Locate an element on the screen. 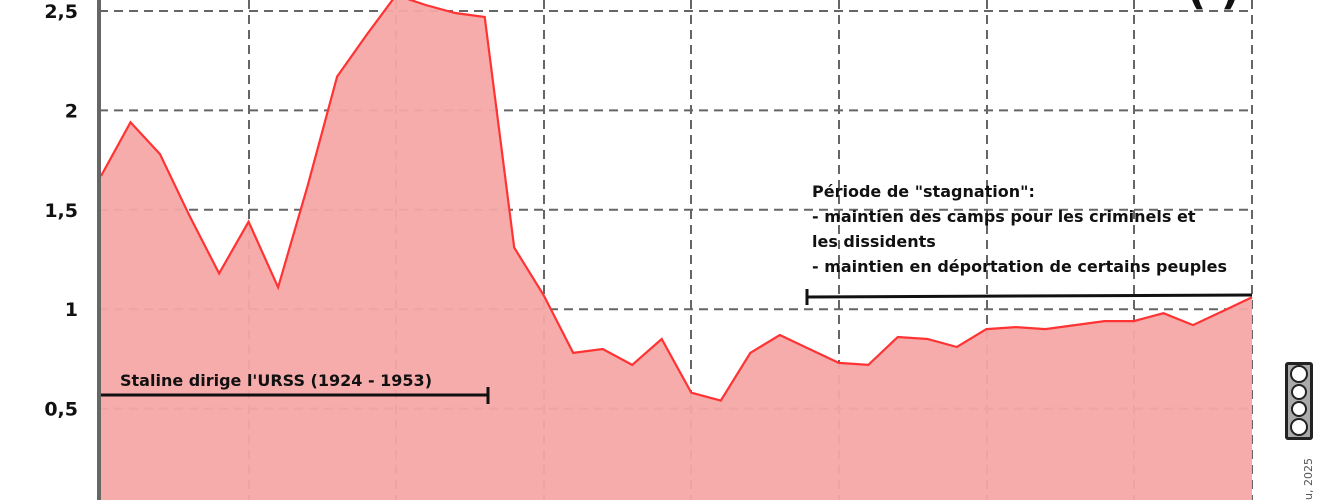 This screenshot has width=1320, height=500. y-tick-label: 2 is located at coordinates (71, 111).